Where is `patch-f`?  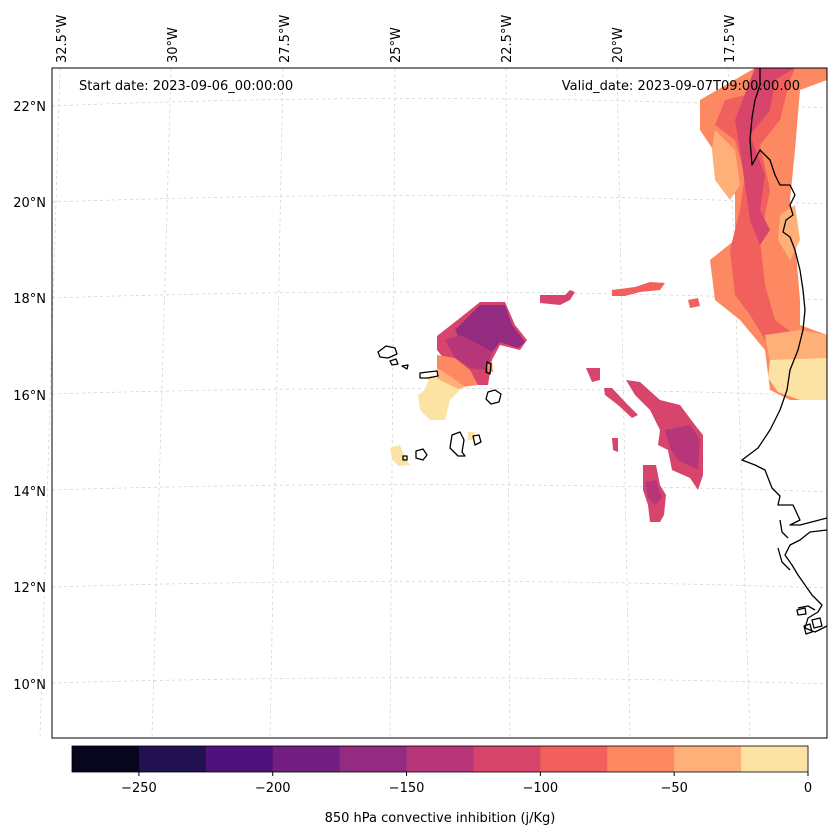
patch-f is located at coordinates (615, 445).